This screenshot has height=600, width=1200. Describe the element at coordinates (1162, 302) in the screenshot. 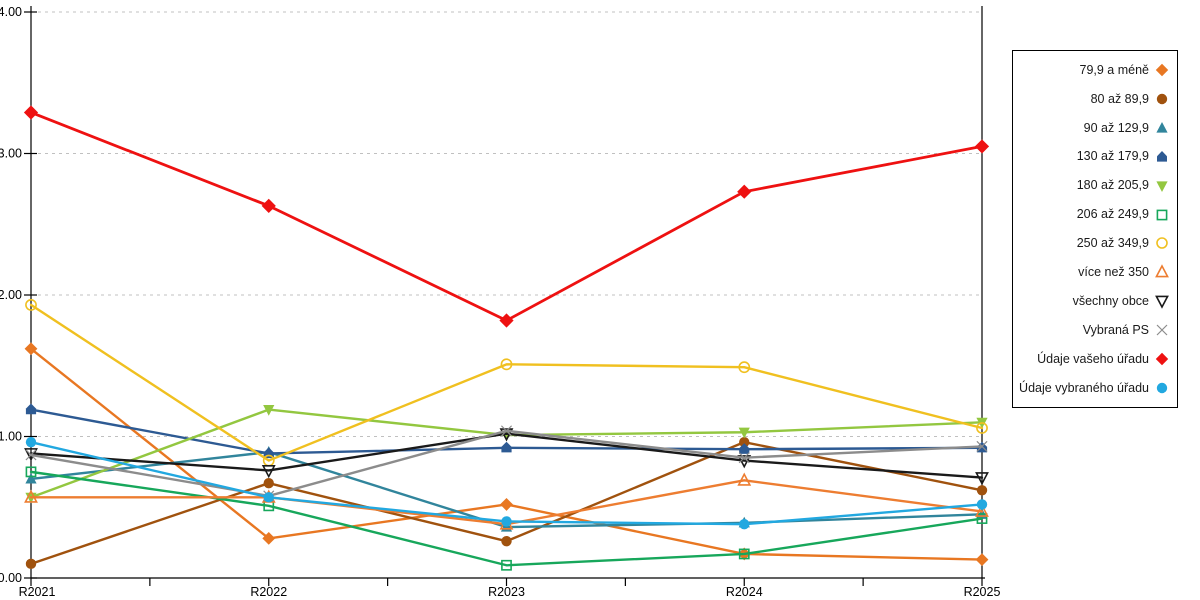

I see `triangle-down-open-legend-marker-icon` at that location.